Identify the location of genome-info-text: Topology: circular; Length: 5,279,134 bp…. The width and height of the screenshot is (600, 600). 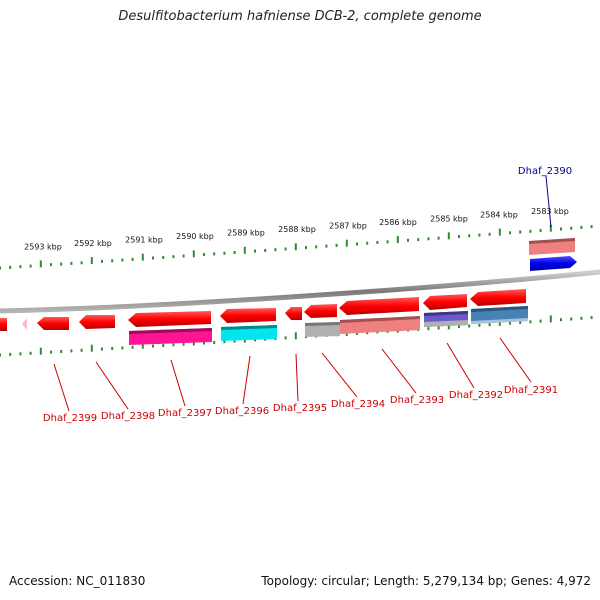
(426, 581).